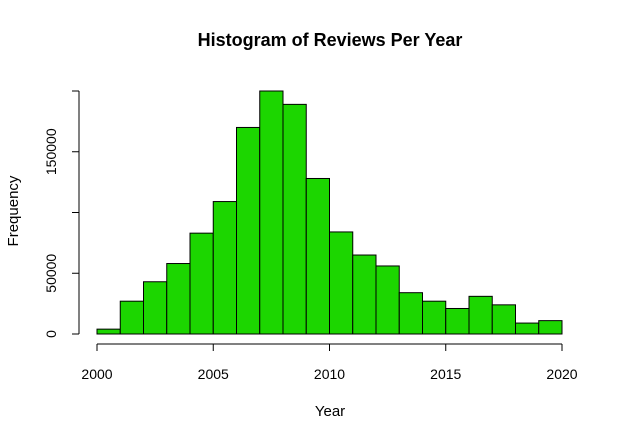 The height and width of the screenshot is (442, 622). I want to click on histogram-bar-2001, so click(131, 317).